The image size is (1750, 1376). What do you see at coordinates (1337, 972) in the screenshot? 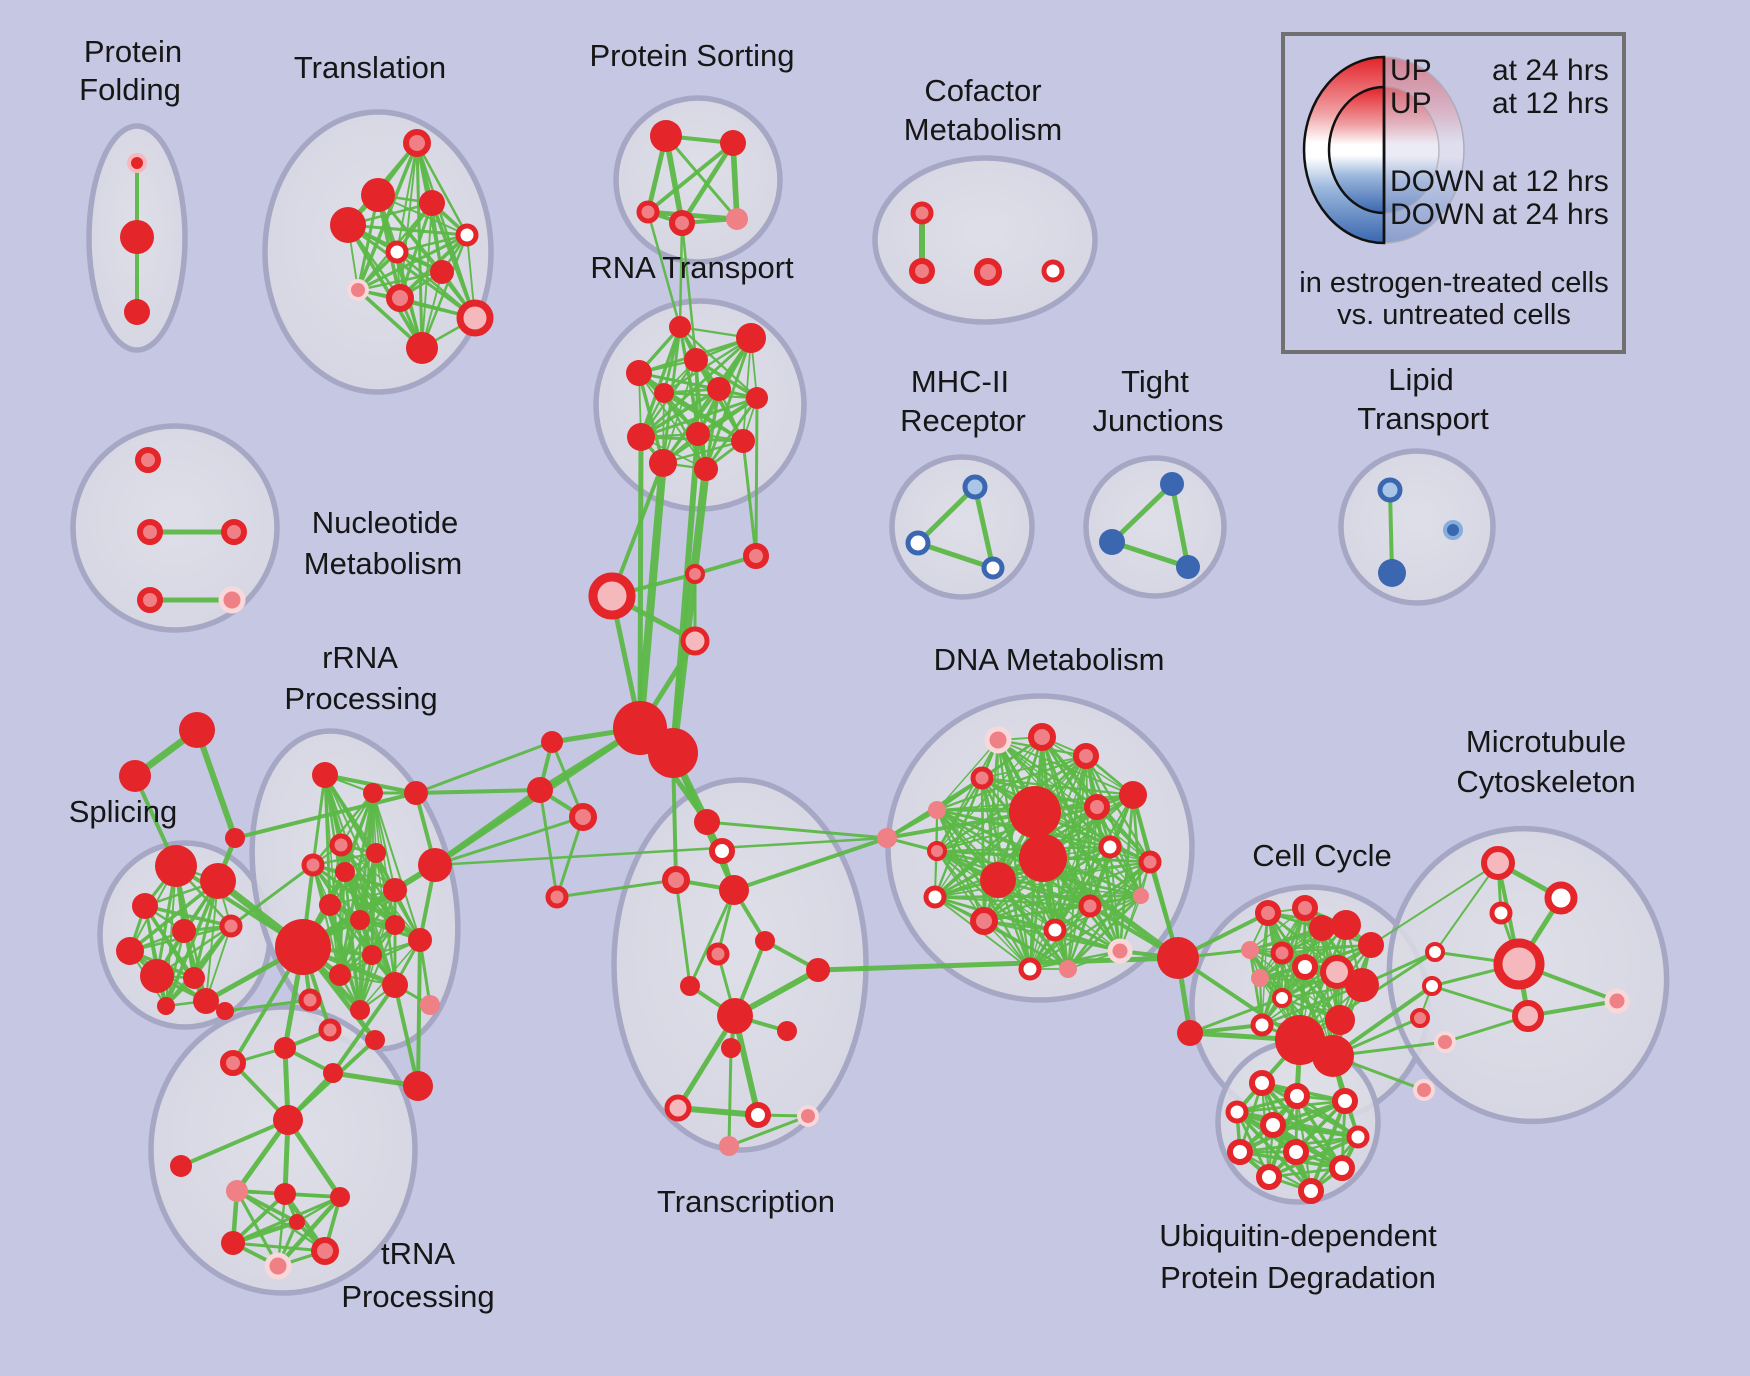
I see `network-node-cc9` at bounding box center [1337, 972].